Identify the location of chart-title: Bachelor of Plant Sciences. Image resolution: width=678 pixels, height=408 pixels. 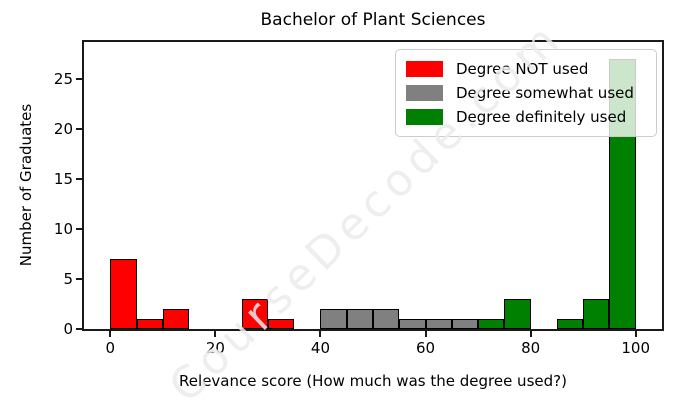
(373, 20).